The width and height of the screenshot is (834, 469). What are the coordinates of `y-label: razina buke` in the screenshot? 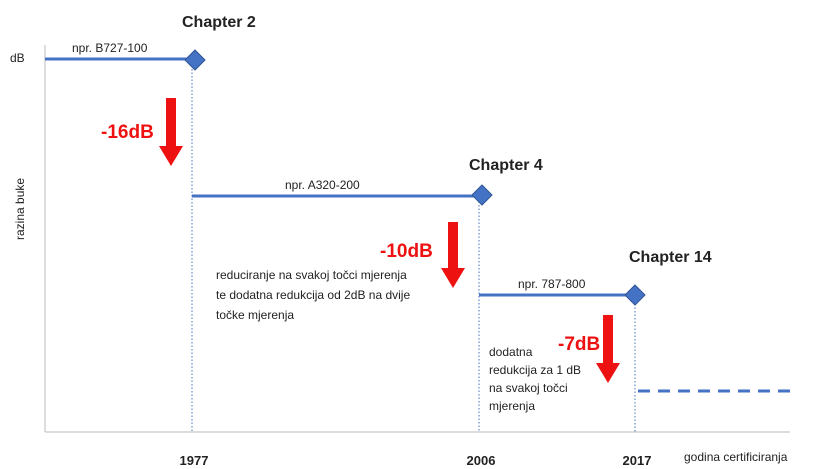 It's located at (20, 209).